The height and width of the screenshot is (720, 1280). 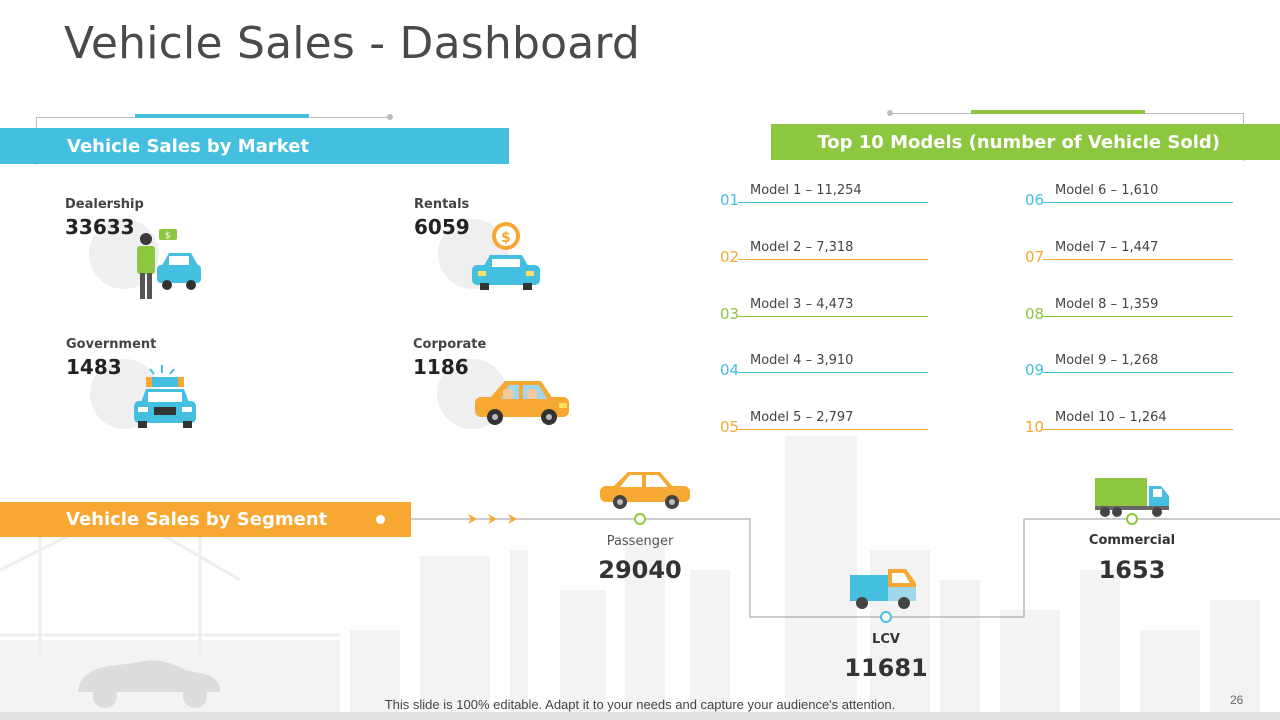 I want to click on market-tile-government: Government 1483, so click(x=176, y=397).